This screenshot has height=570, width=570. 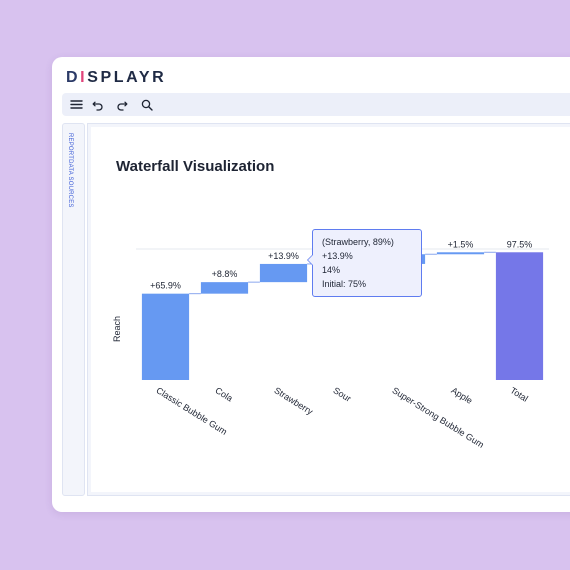 I want to click on x-tick-label: Total, so click(x=518, y=394).